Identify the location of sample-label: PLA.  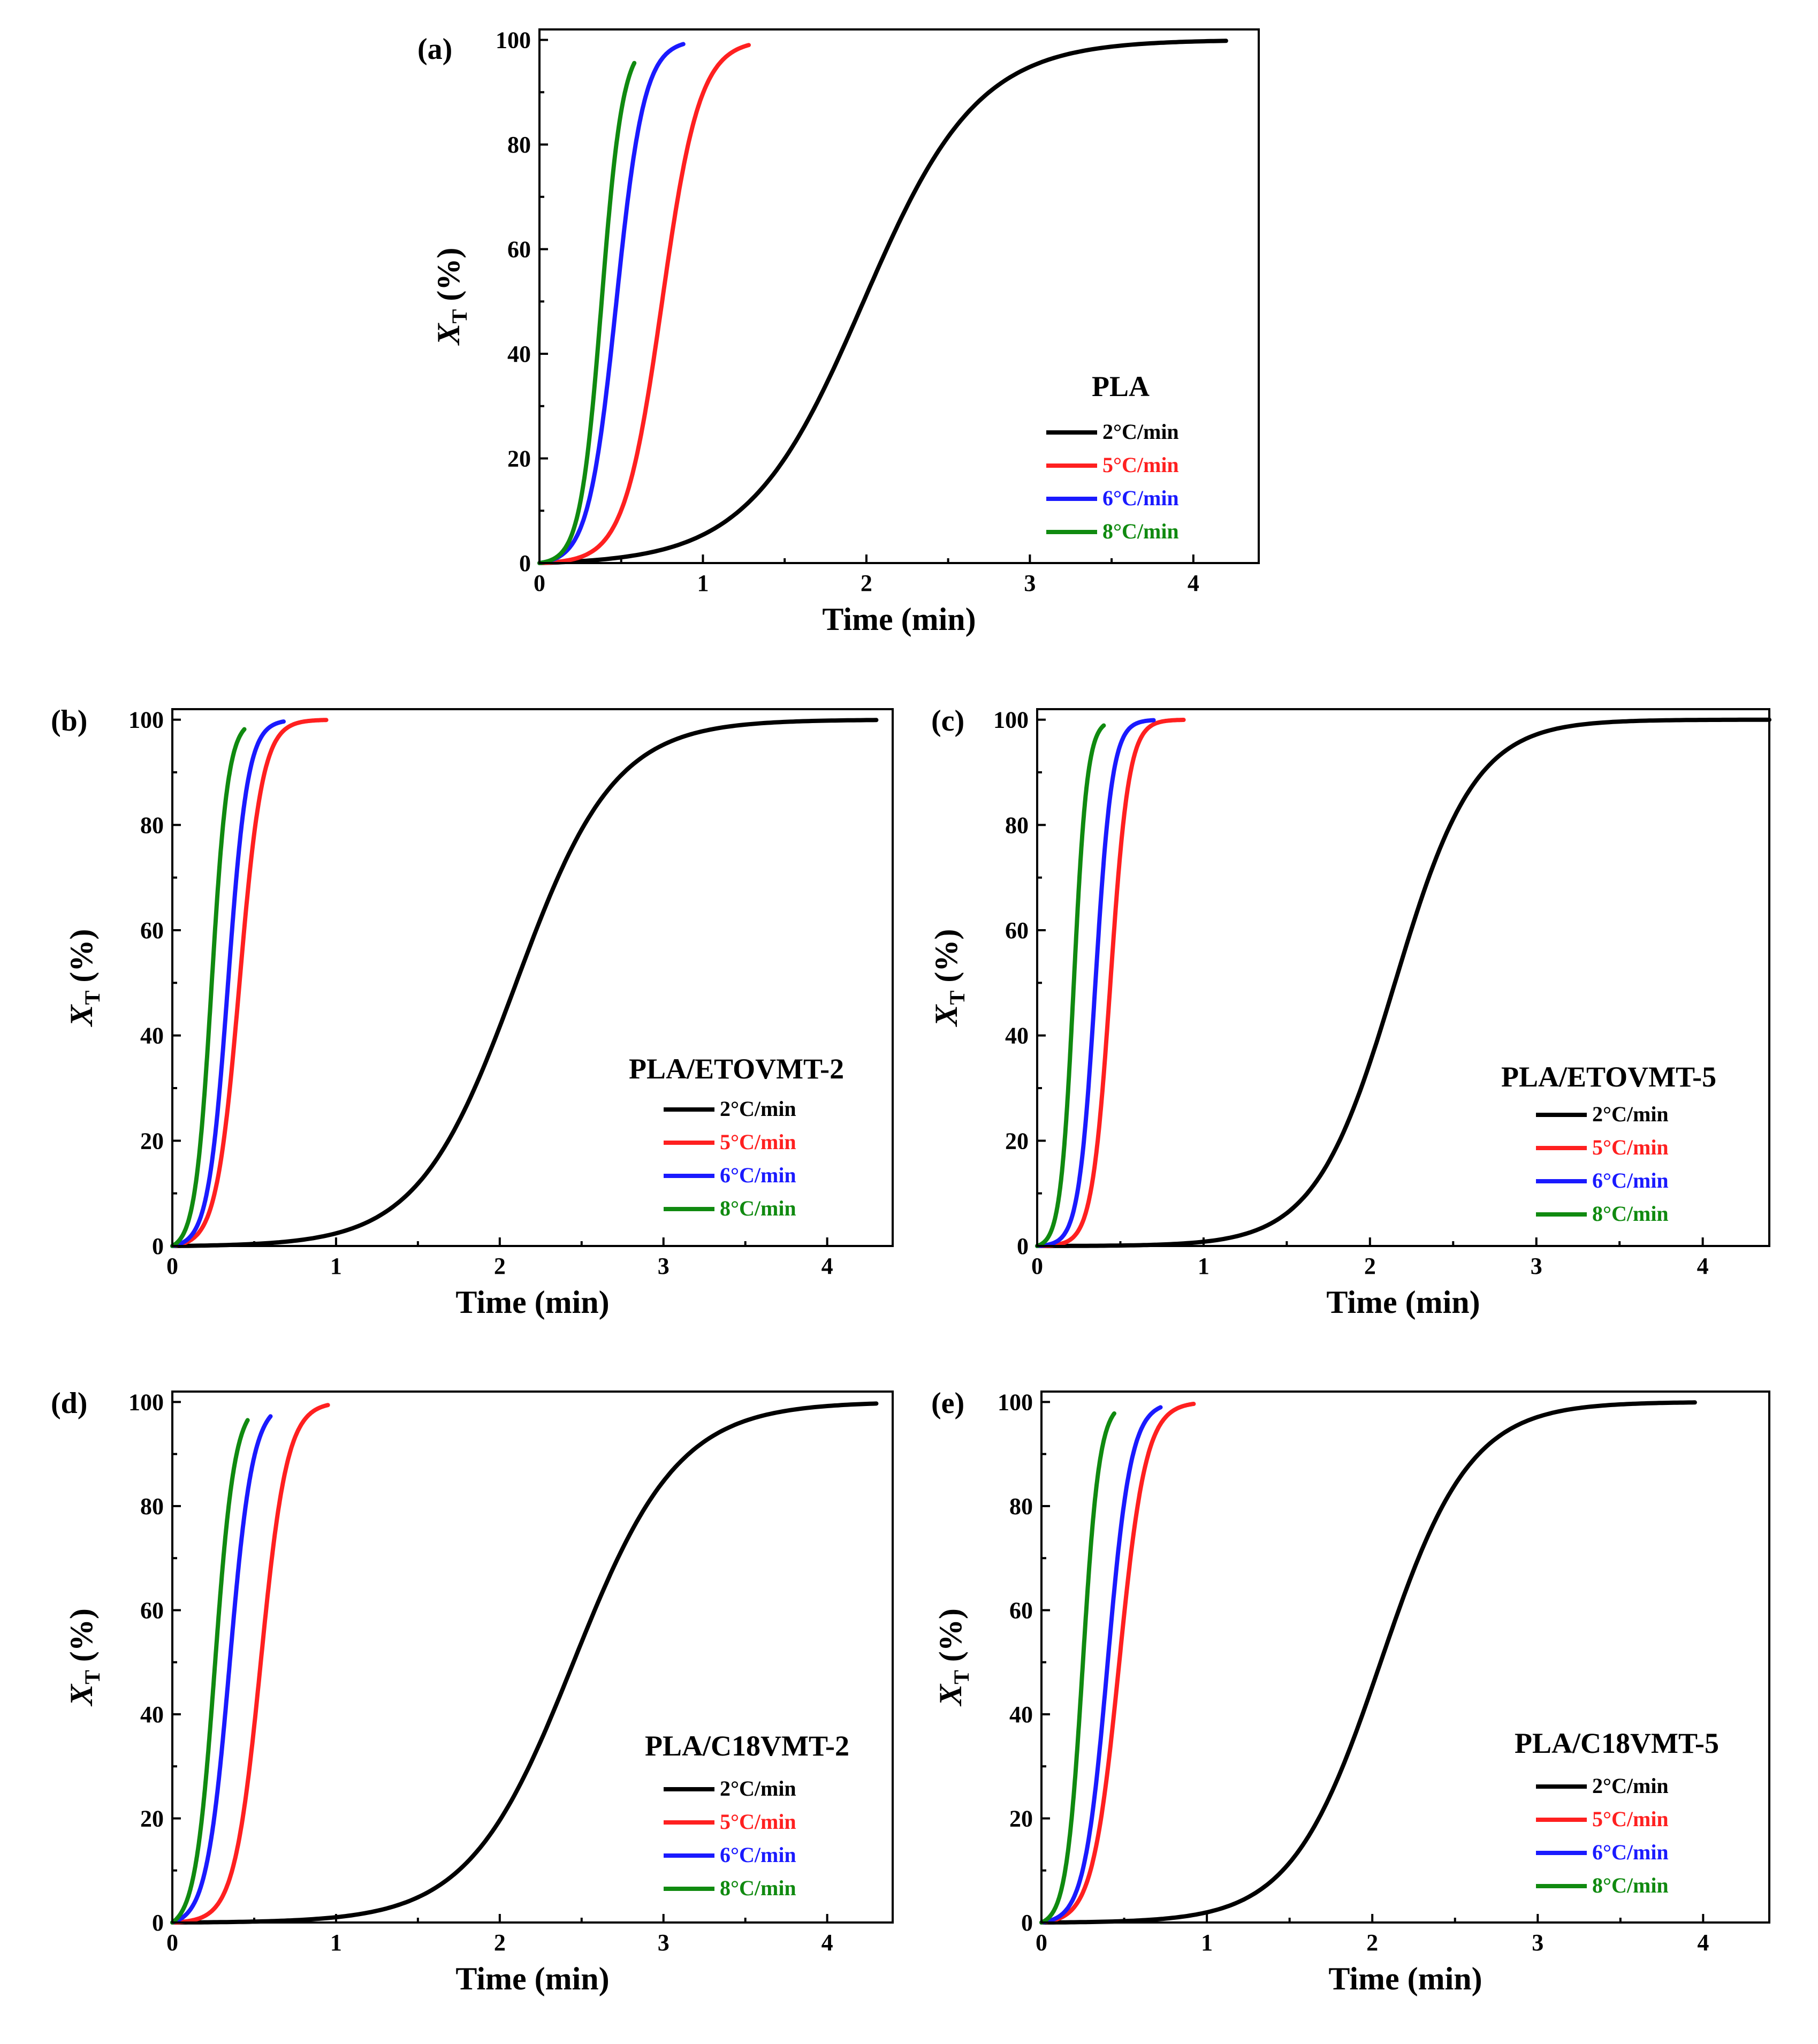
(1121, 386).